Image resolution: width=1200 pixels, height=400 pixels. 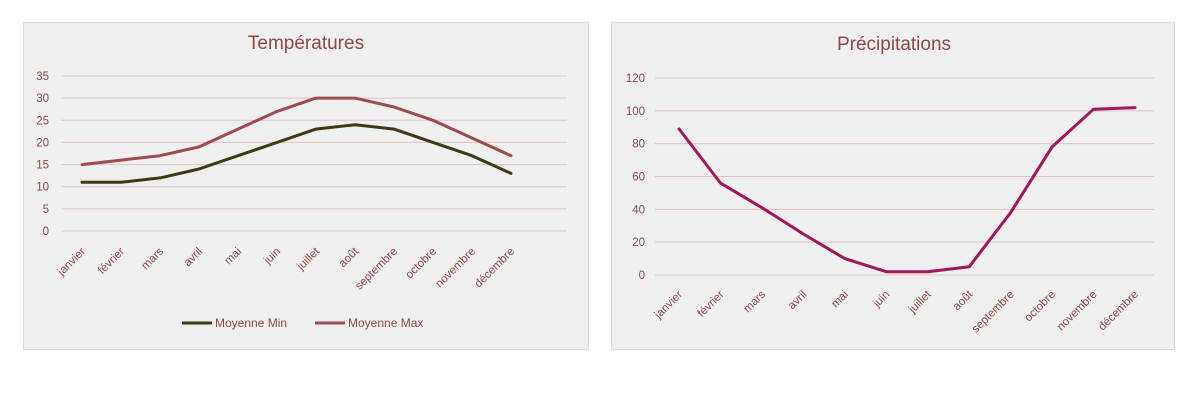 I want to click on y-tick-label: 15, so click(x=42, y=166).